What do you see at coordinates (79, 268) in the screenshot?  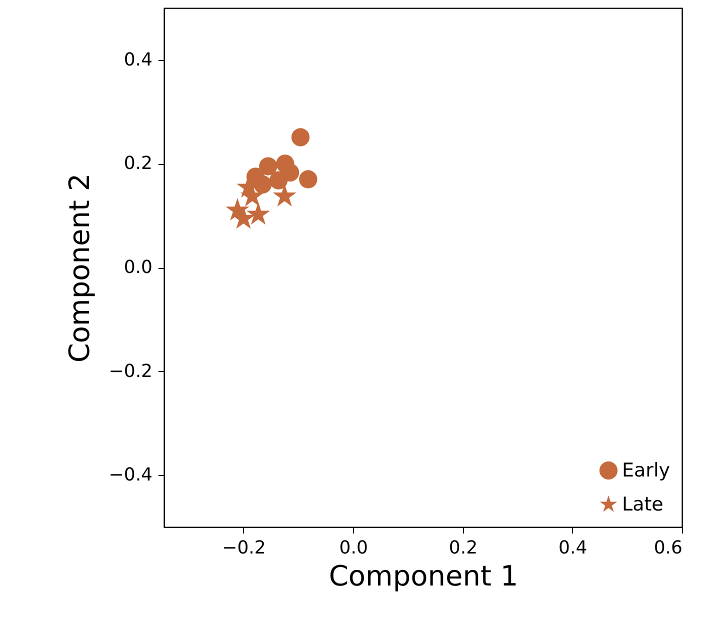 I see `y-axis-title: Component 2` at bounding box center [79, 268].